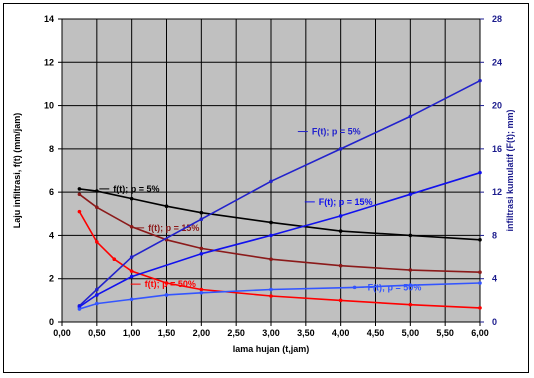 This screenshot has width=534, height=378. What do you see at coordinates (51, 322) in the screenshot?
I see `y-left-tick-label: 0` at bounding box center [51, 322].